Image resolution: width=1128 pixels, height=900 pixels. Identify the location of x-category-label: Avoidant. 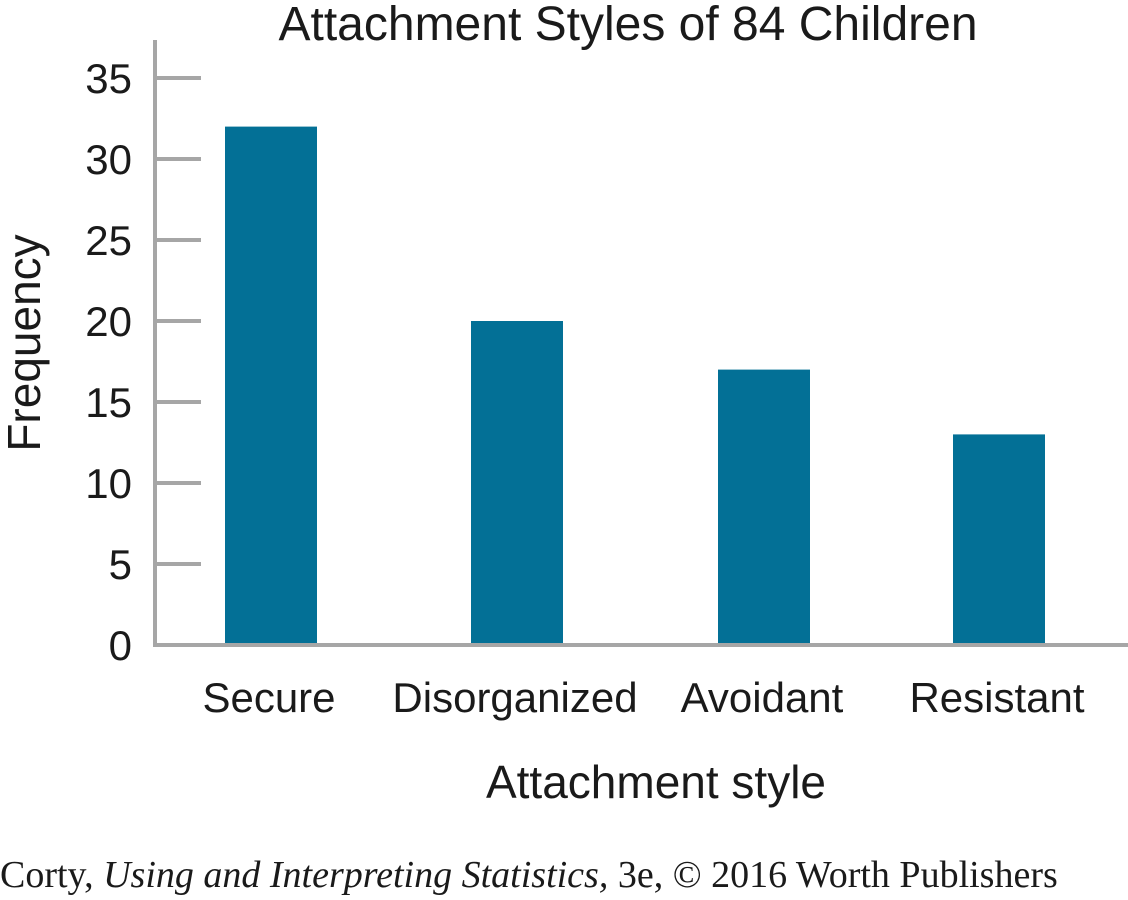
(762, 697).